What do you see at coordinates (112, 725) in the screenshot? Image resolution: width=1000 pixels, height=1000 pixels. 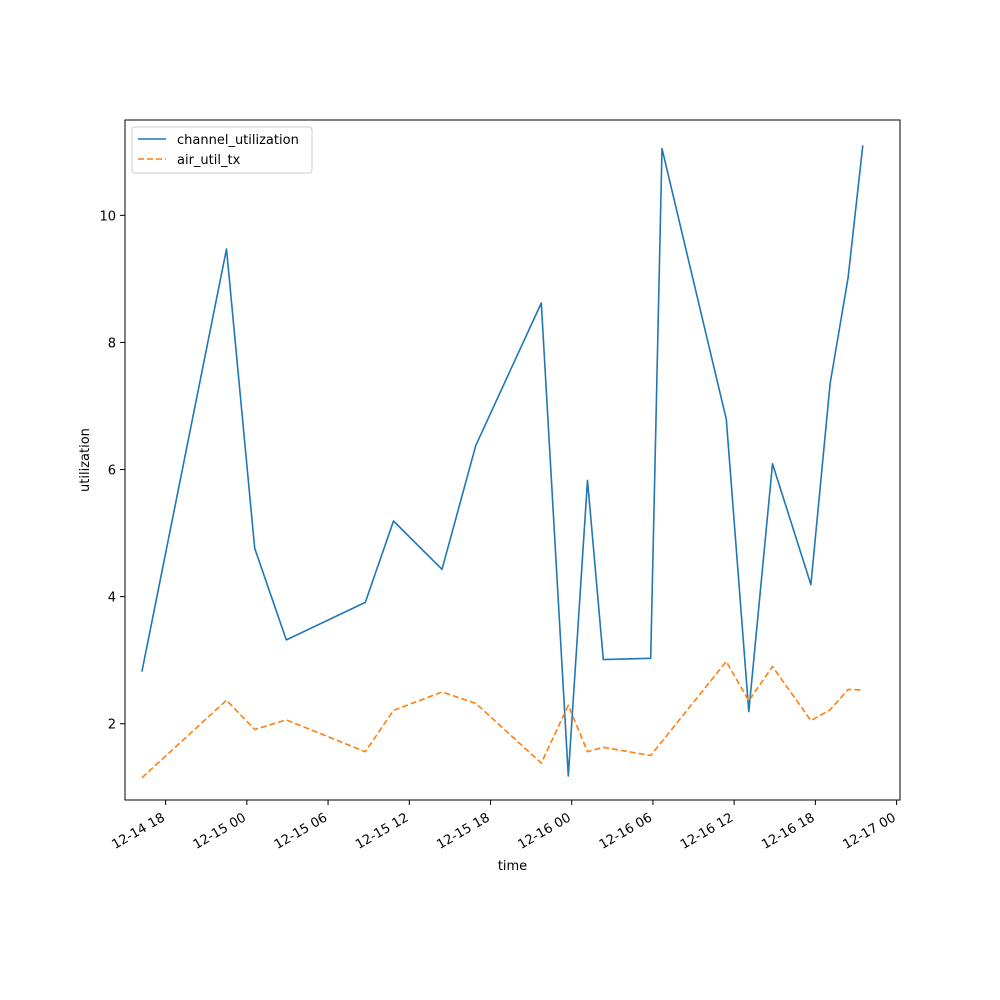 I see `y-tick-label: 2` at bounding box center [112, 725].